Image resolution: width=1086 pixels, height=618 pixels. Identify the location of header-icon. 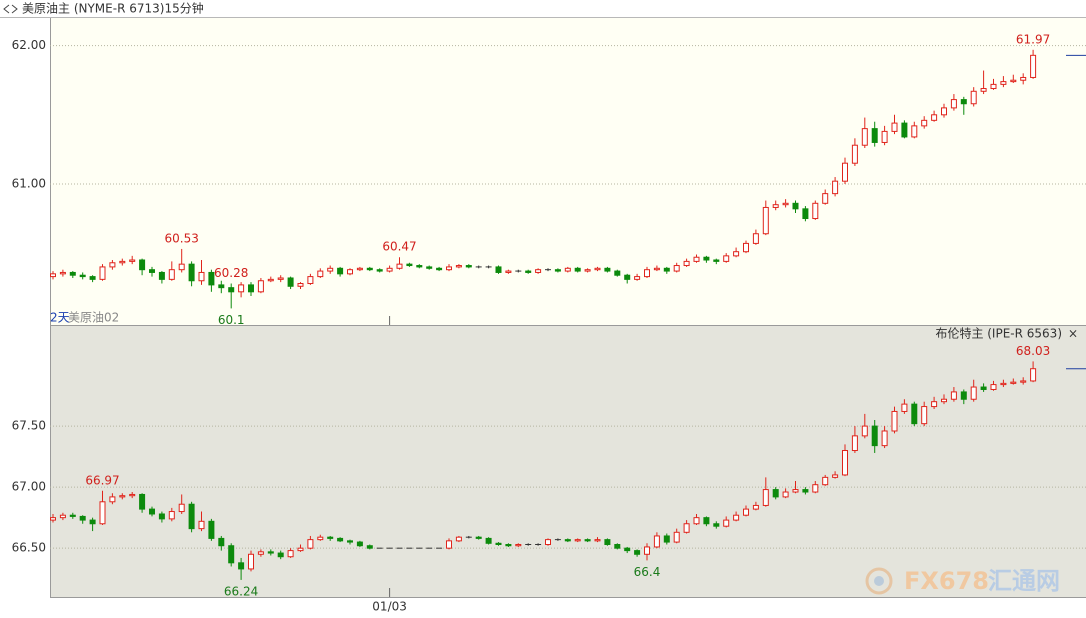
(10, 9).